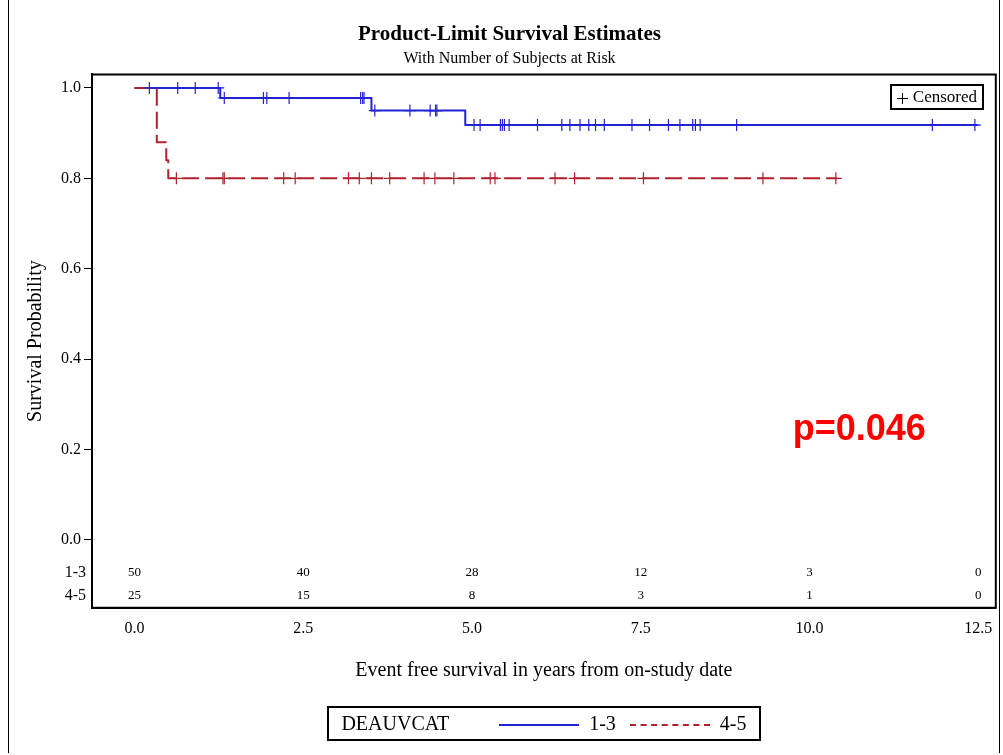  Describe the element at coordinates (945, 97) in the screenshot. I see `series-label: Censored` at that location.